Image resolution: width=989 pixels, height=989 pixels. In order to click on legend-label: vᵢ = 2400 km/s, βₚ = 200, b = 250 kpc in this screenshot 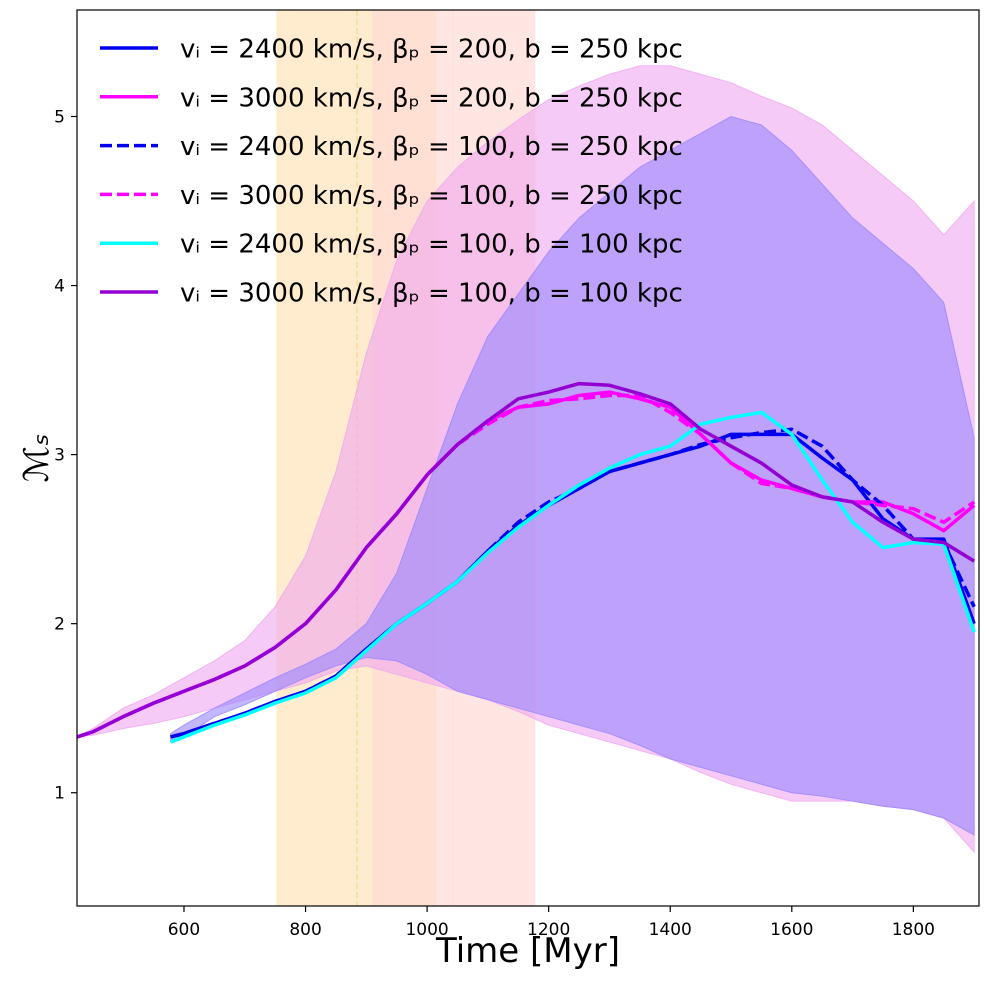, I will do `click(431, 50)`.